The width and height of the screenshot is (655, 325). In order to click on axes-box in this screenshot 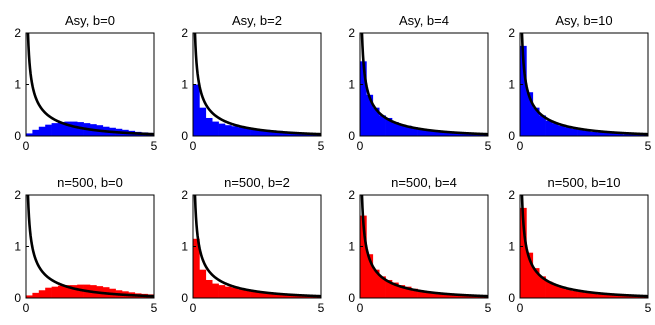, I will do `click(90, 84)`.